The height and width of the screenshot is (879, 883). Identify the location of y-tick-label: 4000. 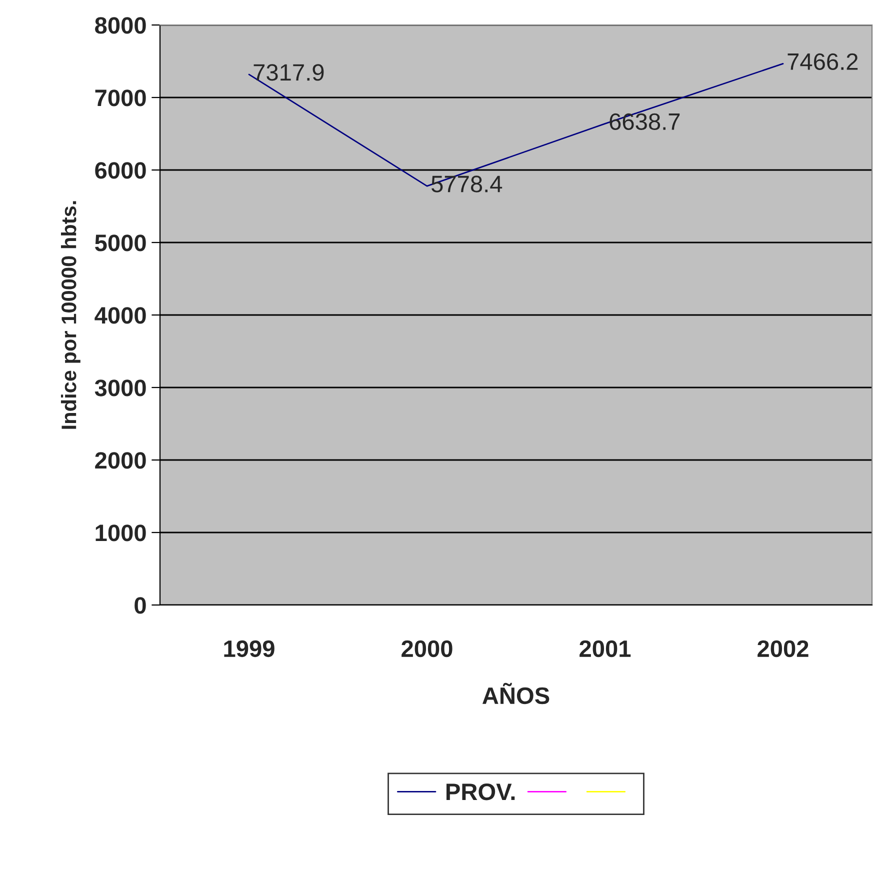
(120, 315).